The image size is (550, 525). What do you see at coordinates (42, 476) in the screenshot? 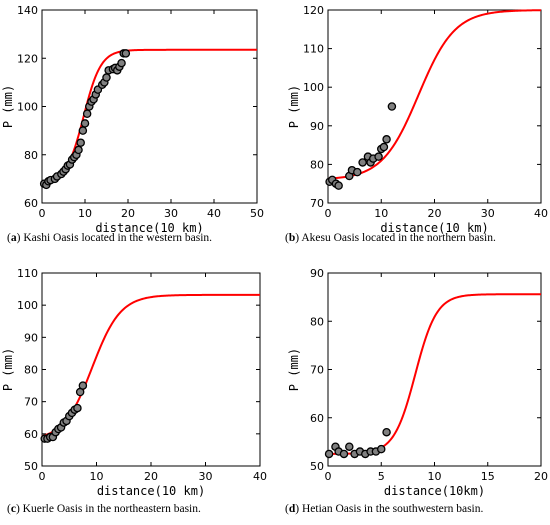
I see `x-tick-label-c-0: 0` at bounding box center [42, 476].